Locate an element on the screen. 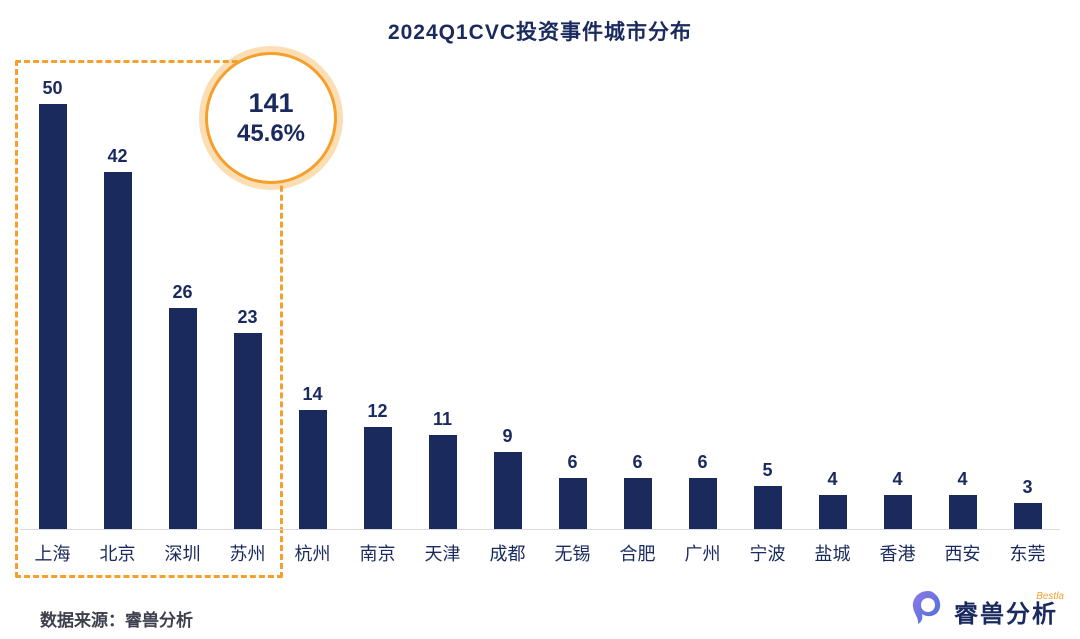 The height and width of the screenshot is (639, 1080). brand-logo-text: 睿兽分析 is located at coordinates (1006, 614).